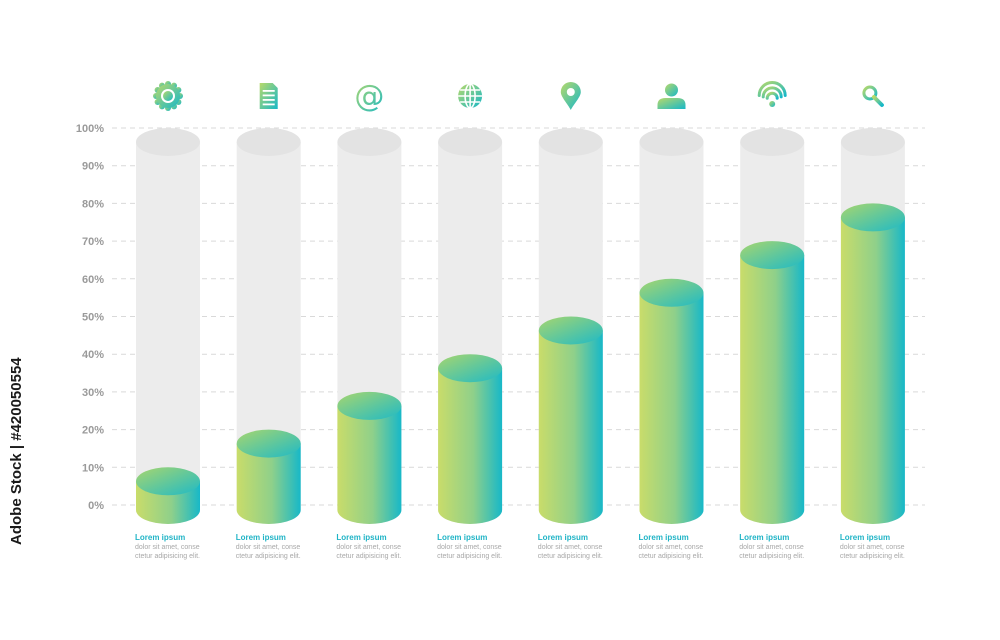 Image resolution: width=1000 pixels, height=640 pixels. What do you see at coordinates (873, 96) in the screenshot?
I see `search-icon` at bounding box center [873, 96].